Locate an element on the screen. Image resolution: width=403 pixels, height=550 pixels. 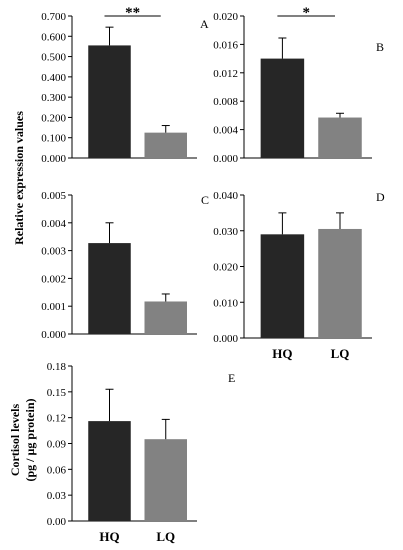
y-tick-label: 0.002 is located at coordinates (53, 279).